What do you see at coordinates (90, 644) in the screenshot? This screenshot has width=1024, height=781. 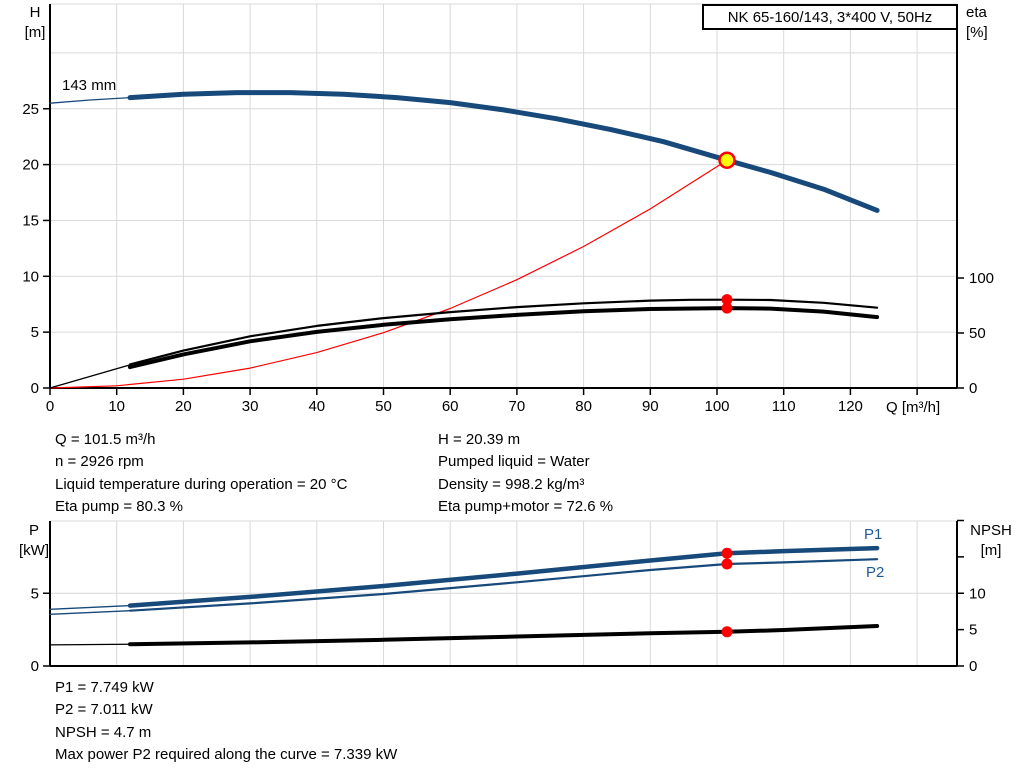 I see `npsh-curve-lead-line` at bounding box center [90, 644].